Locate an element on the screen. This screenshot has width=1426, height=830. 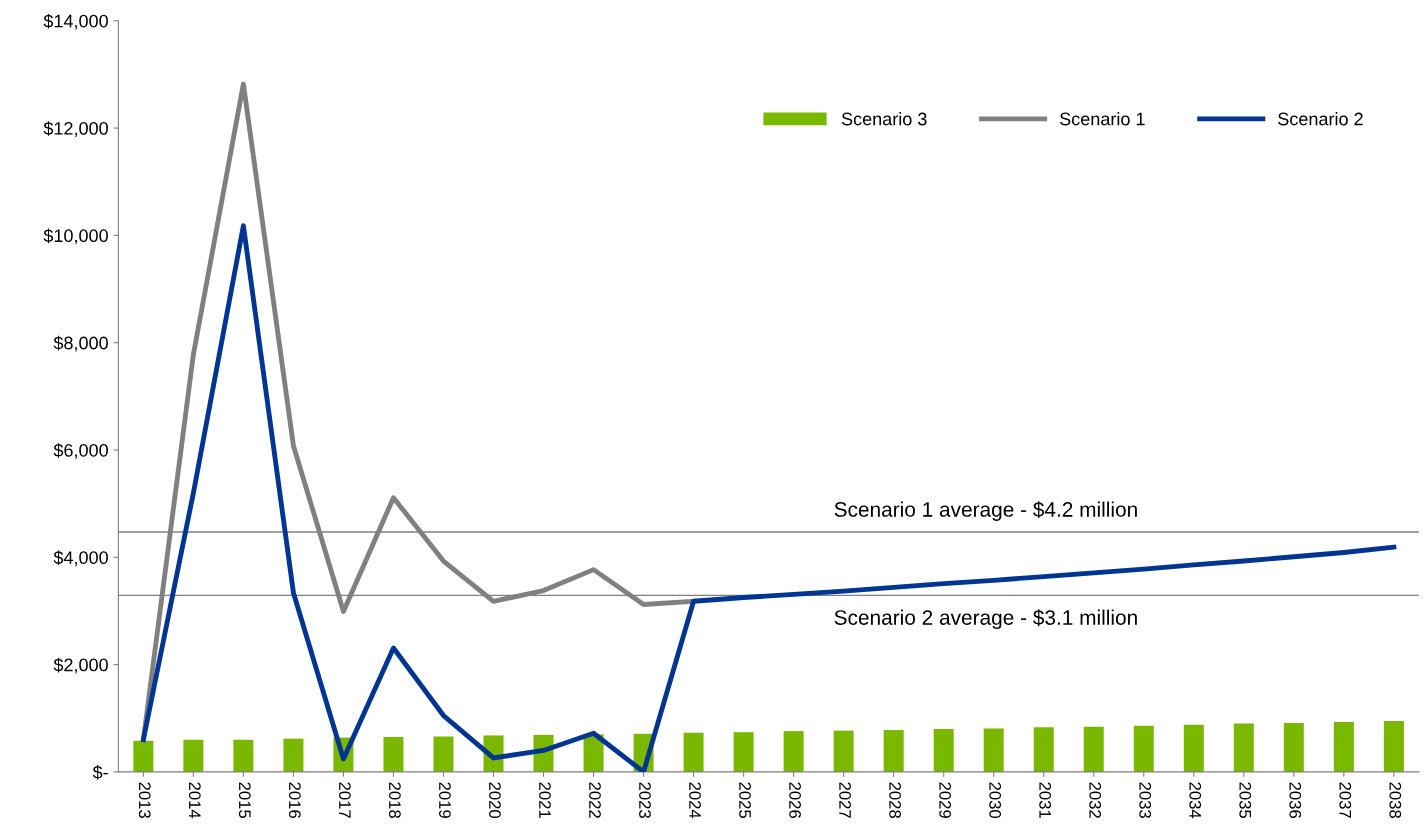
y-tick-label: $4,000 is located at coordinates (80, 558).